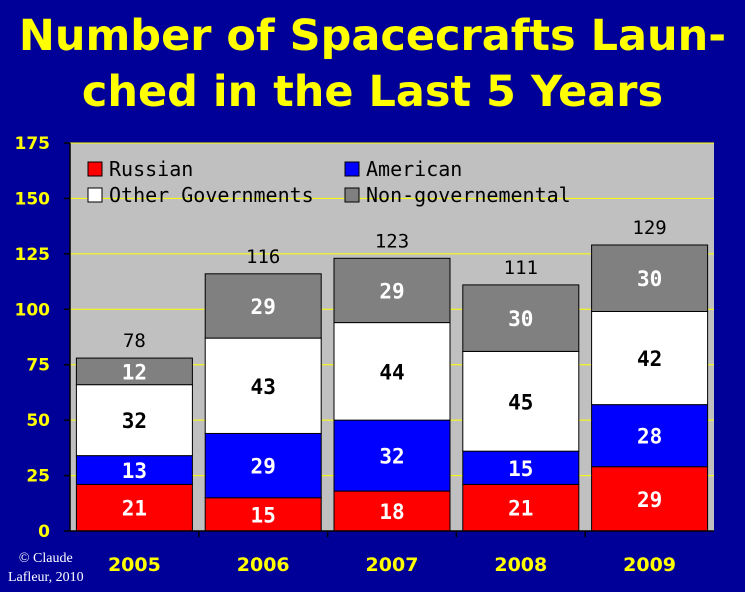 This screenshot has width=745, height=592. I want to click on x-tick-label-2007: 2007, so click(392, 565).